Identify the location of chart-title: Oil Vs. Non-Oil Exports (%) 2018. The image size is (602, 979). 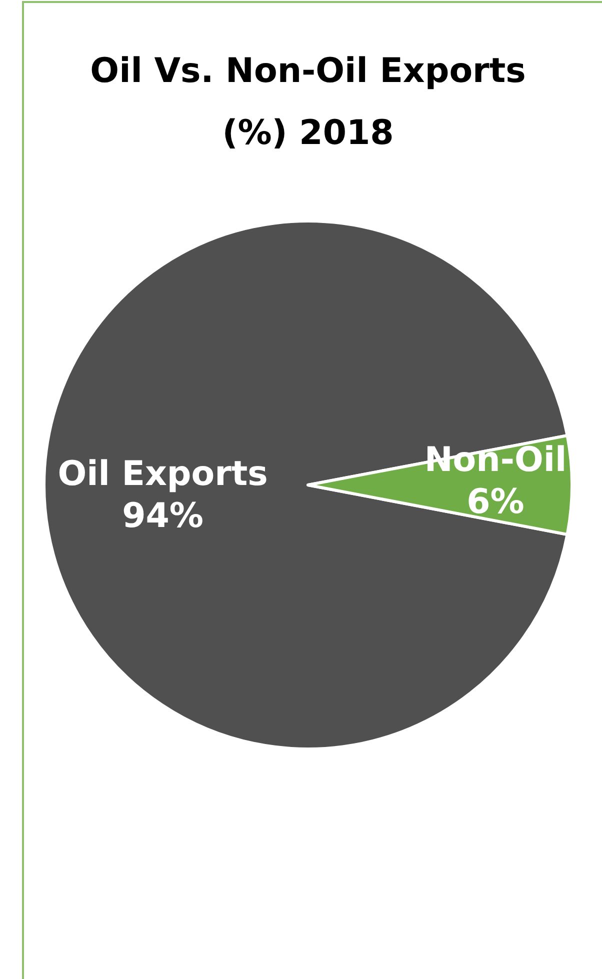
(308, 102).